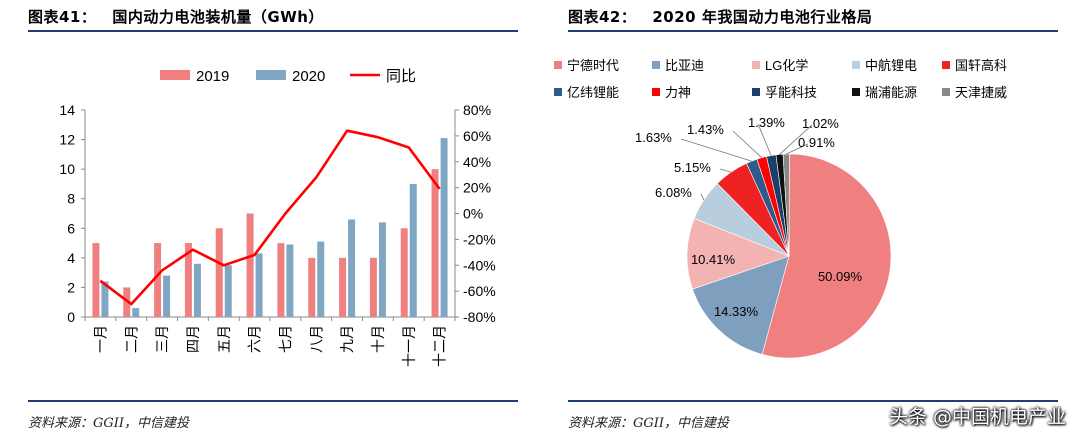 This screenshot has height=443, width=1080. I want to click on pie-value-label: 1.39%, so click(766, 122).